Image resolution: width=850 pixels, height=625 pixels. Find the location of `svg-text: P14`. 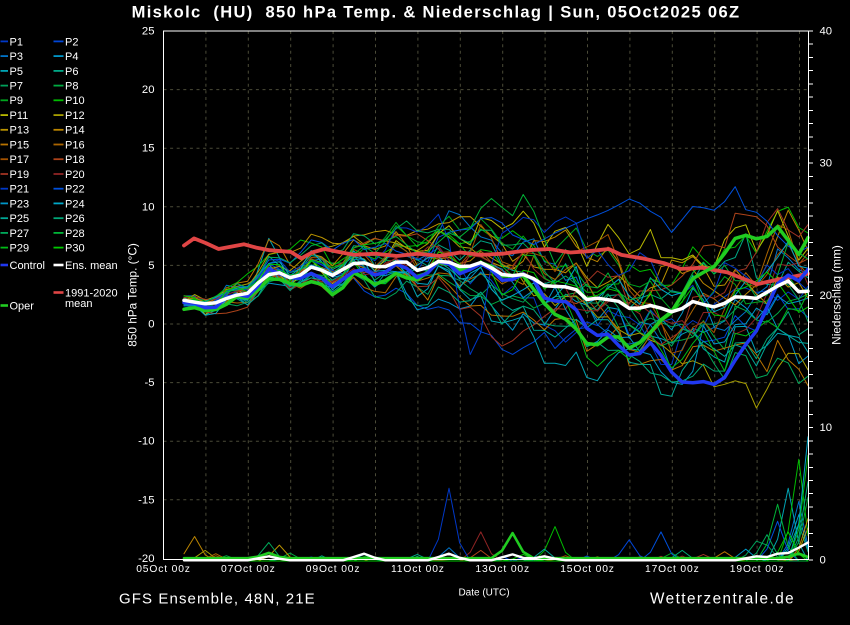

svg-text: P14 is located at coordinates (75, 131).